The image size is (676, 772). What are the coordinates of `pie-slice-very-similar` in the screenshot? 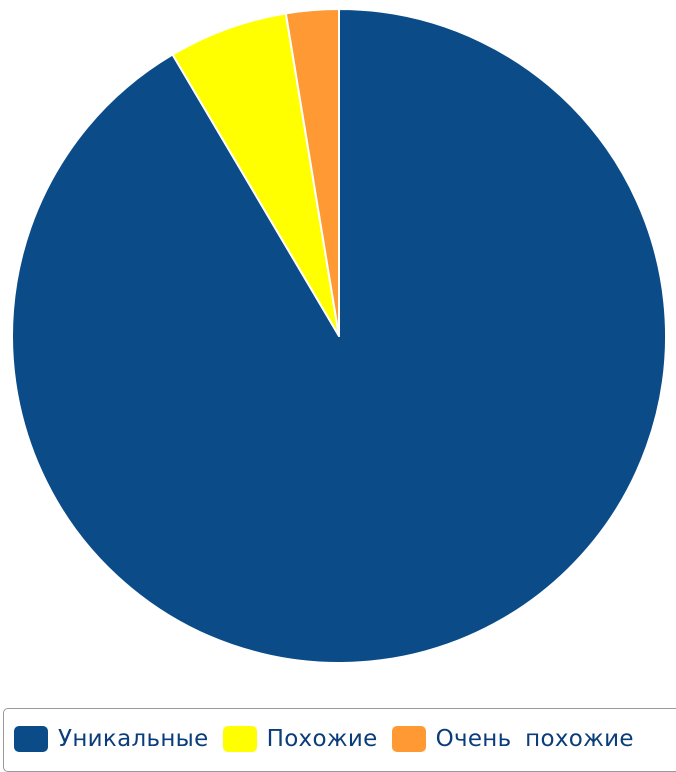 It's located at (312, 172).